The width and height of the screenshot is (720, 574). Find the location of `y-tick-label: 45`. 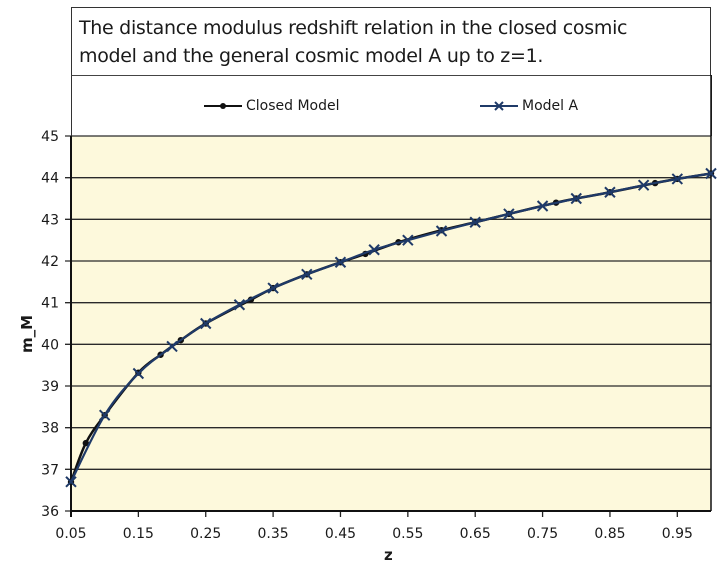

y-tick-label: 45 is located at coordinates (50, 137).